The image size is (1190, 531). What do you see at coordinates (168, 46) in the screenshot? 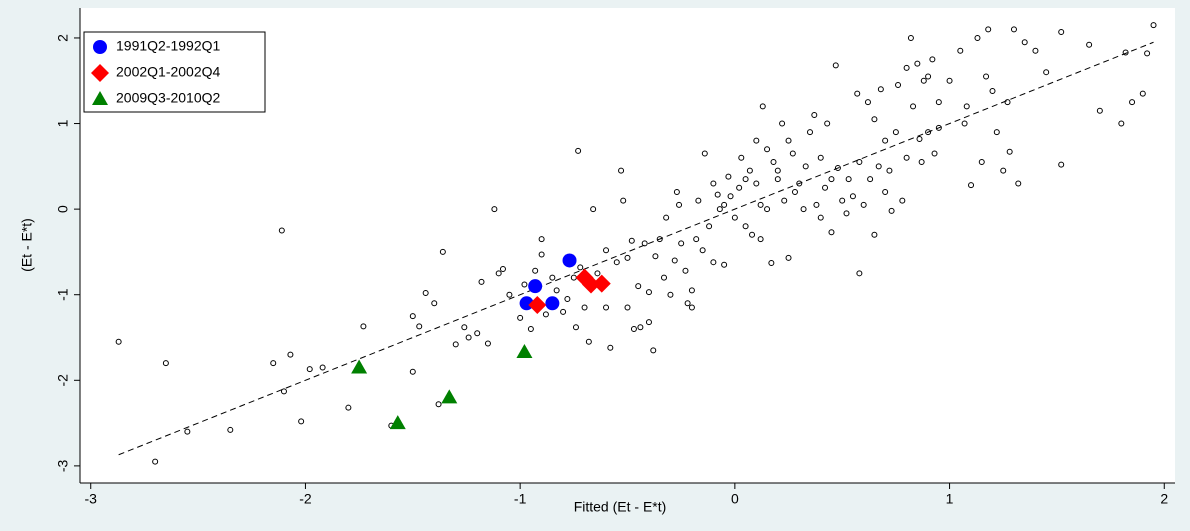
I see `legend-label: 1991Q2-1992Q1` at bounding box center [168, 46].